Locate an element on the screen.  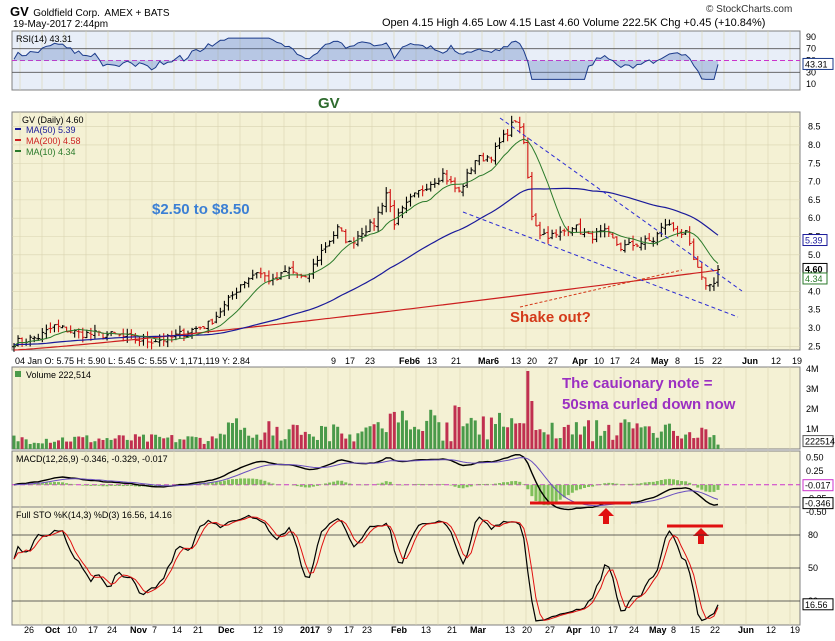
company-label: Goldfield Corp. is located at coordinates (66, 13).